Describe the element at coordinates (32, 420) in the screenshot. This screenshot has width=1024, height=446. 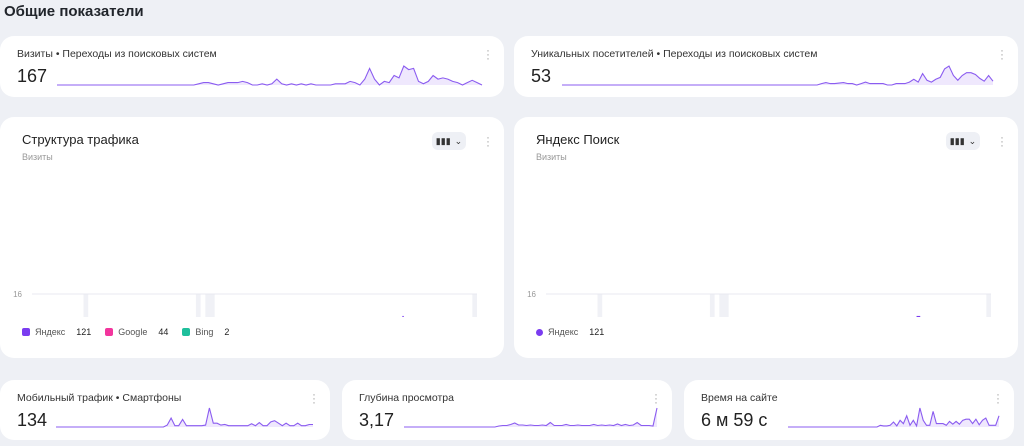
I see `card-value: 134` at that location.